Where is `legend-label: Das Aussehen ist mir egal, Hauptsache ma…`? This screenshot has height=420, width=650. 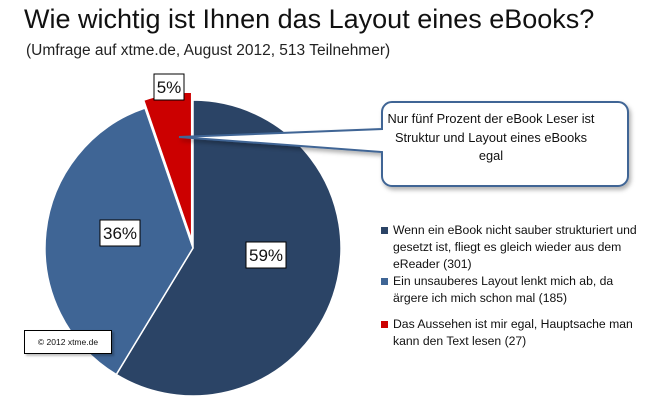 legend-label: Das Aussehen ist mir egal, Hauptsache ma… is located at coordinates (513, 332).